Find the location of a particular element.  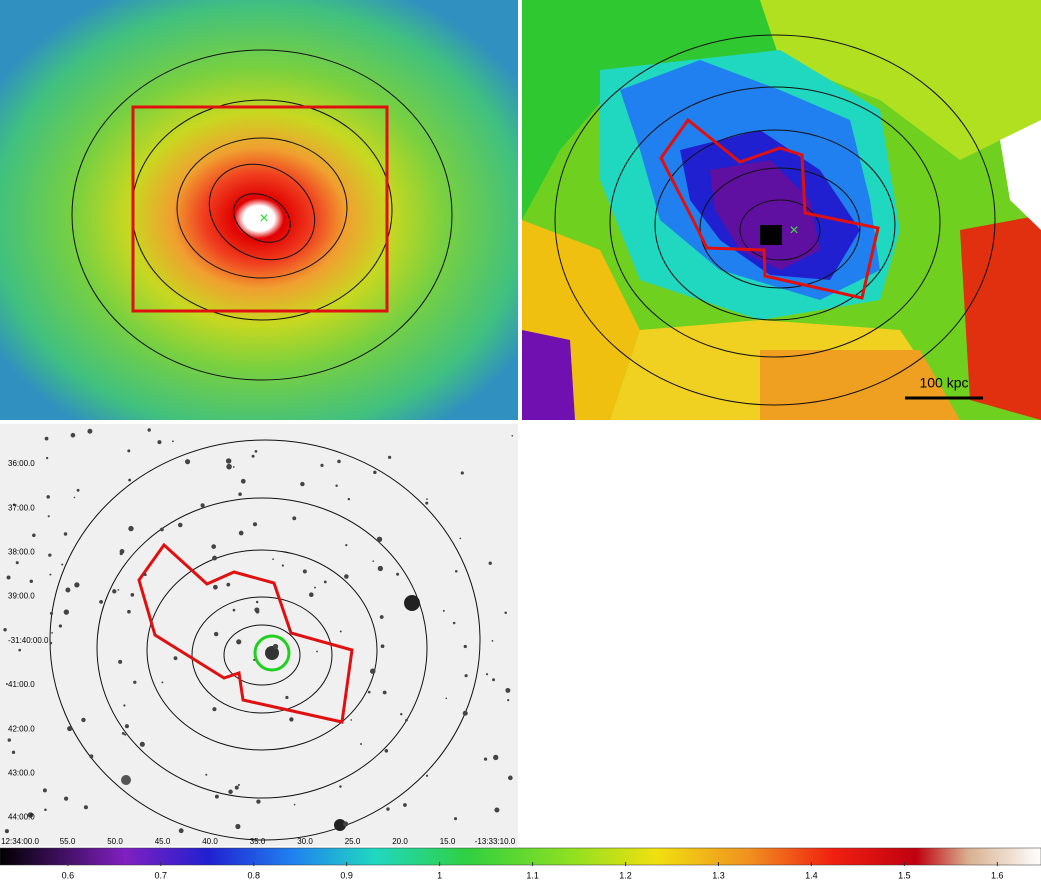

colorbar-tick-label: 1.3 is located at coordinates (718, 875).